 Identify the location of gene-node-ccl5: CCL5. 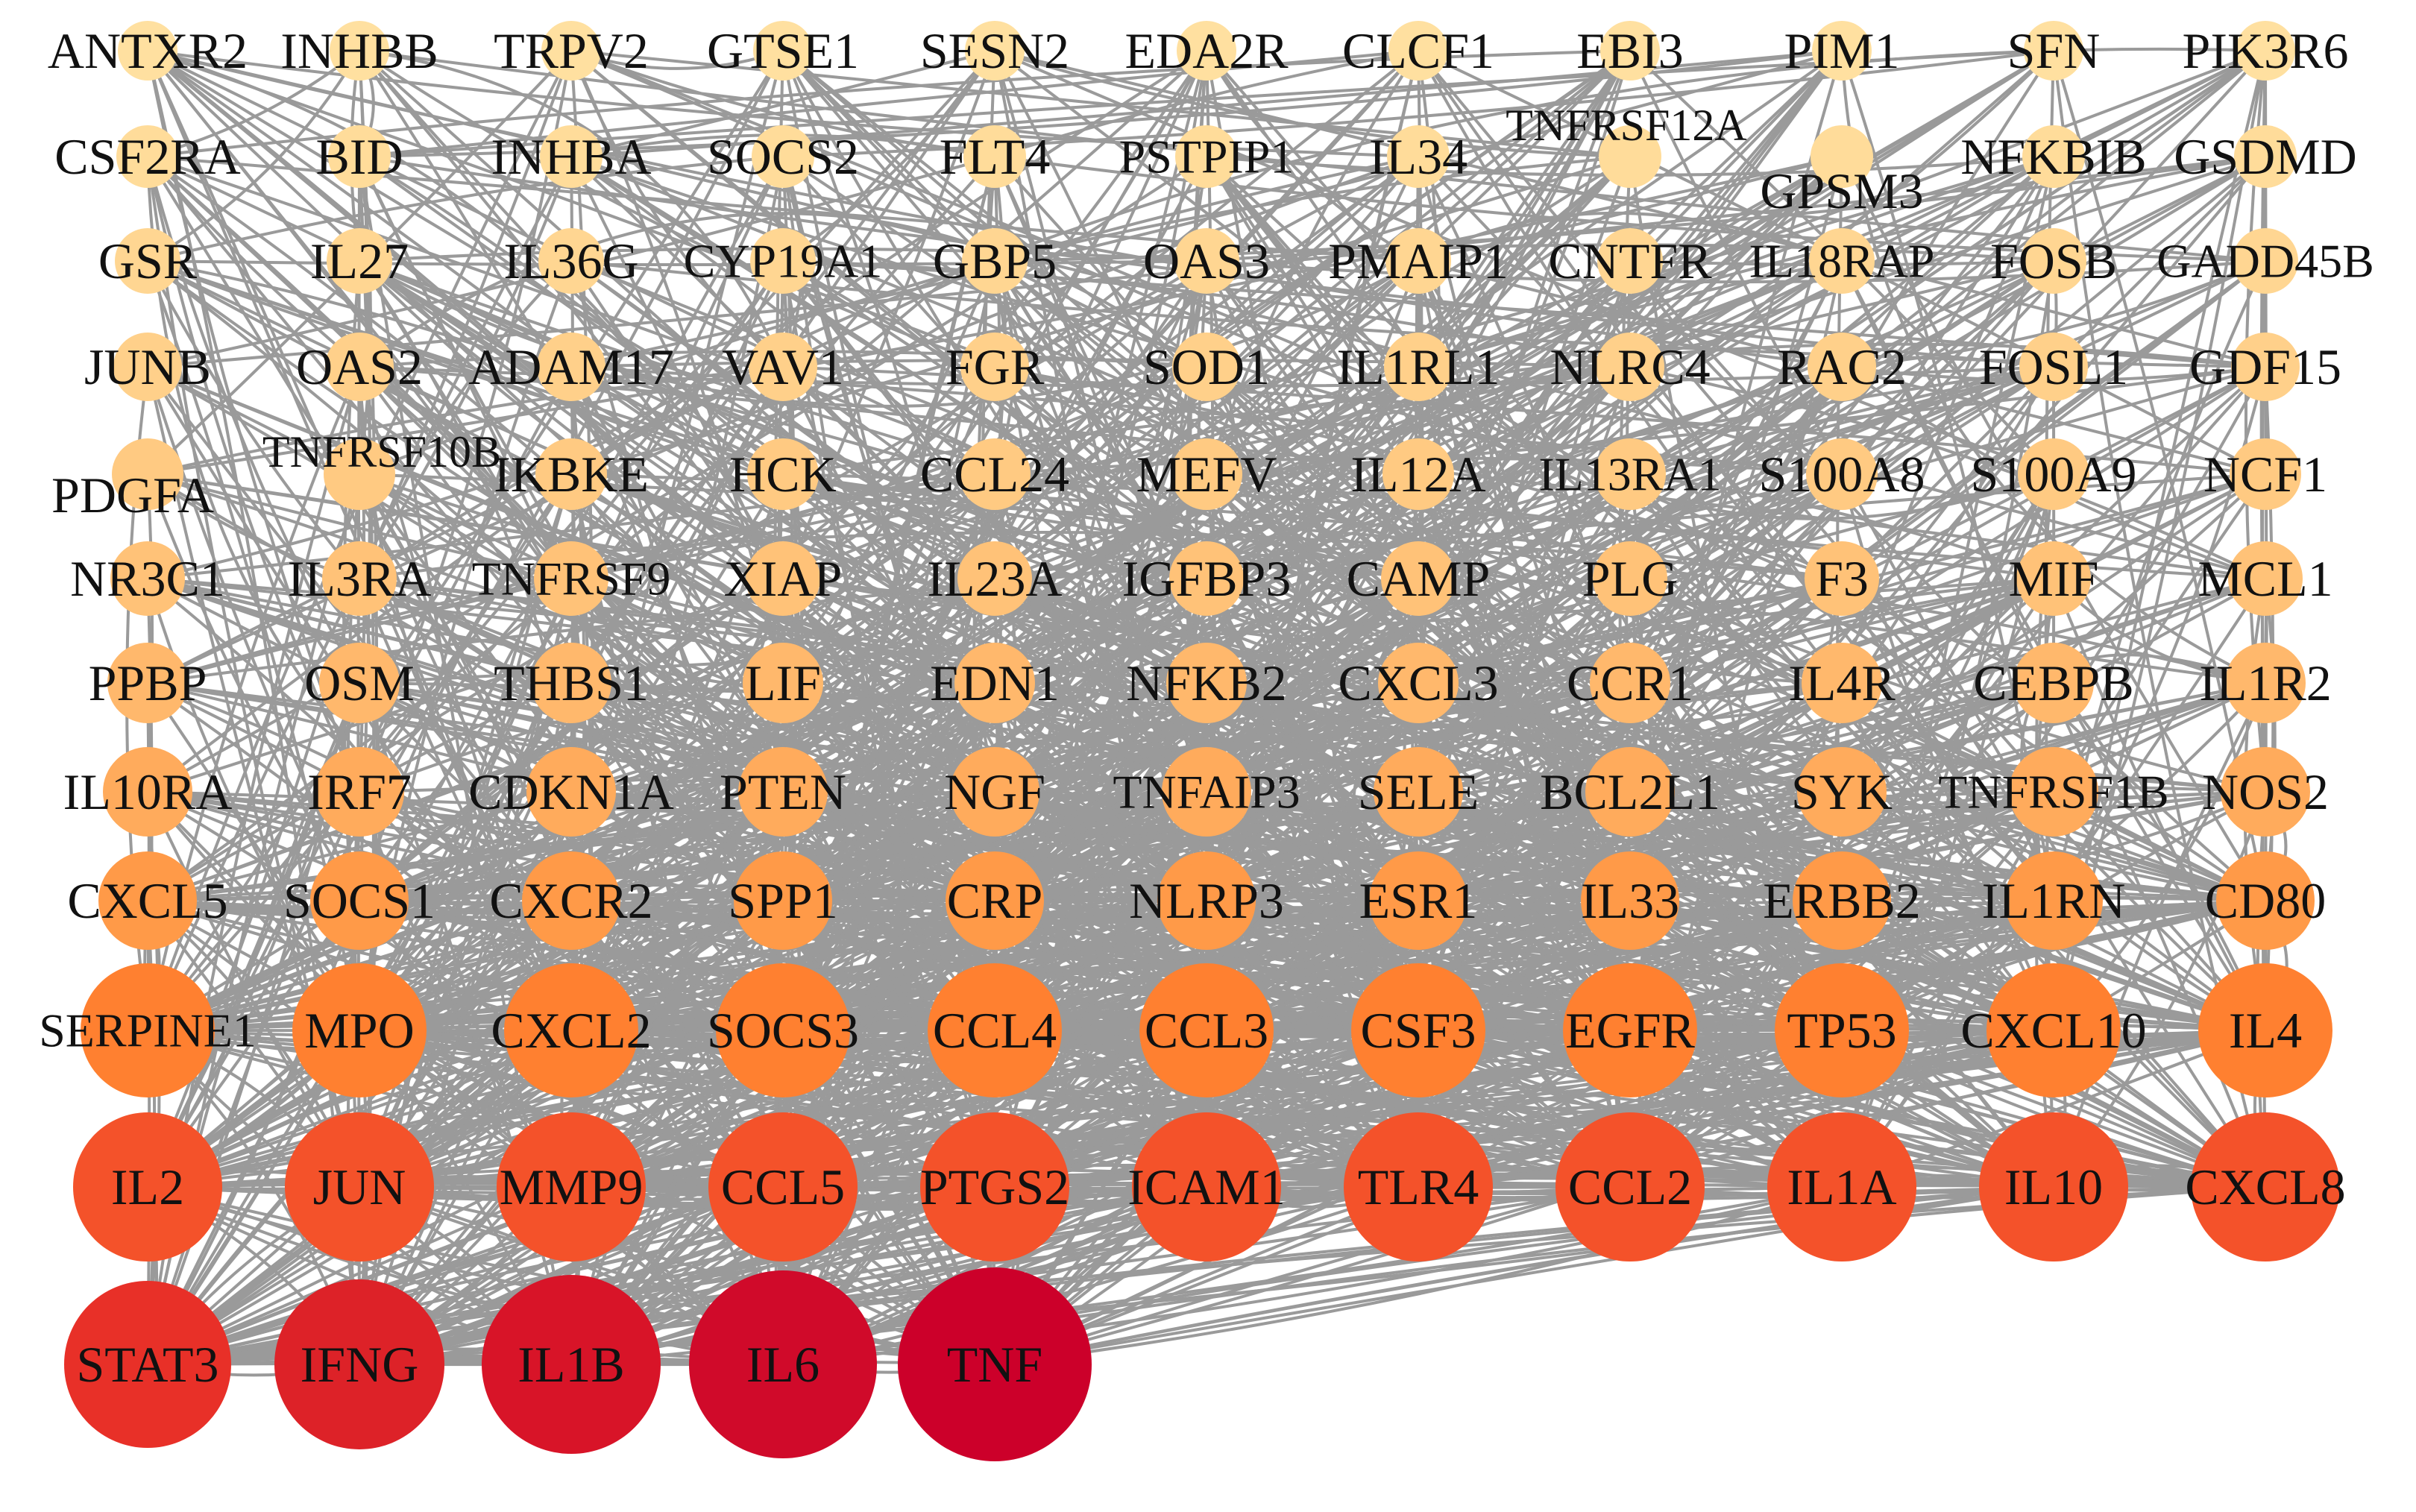
(783, 1186).